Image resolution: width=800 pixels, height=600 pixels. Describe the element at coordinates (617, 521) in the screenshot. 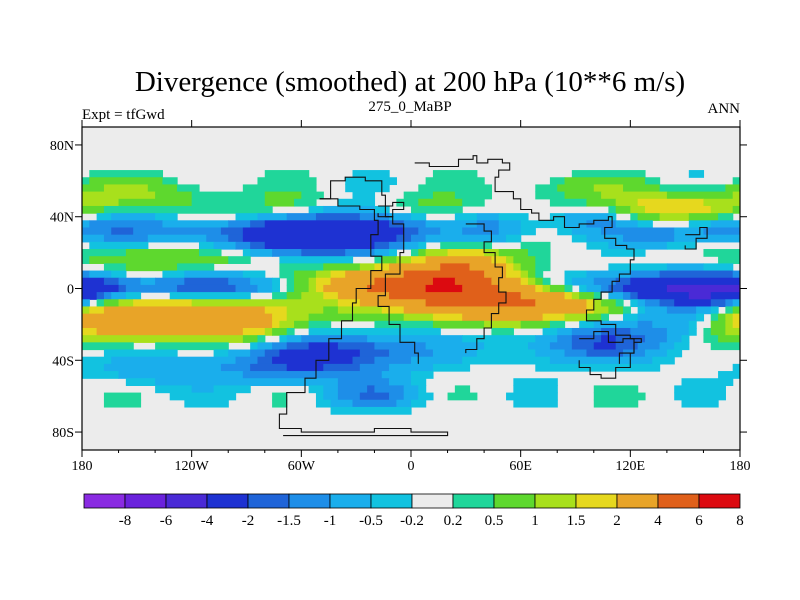

I see `colorbar-label: 2` at that location.